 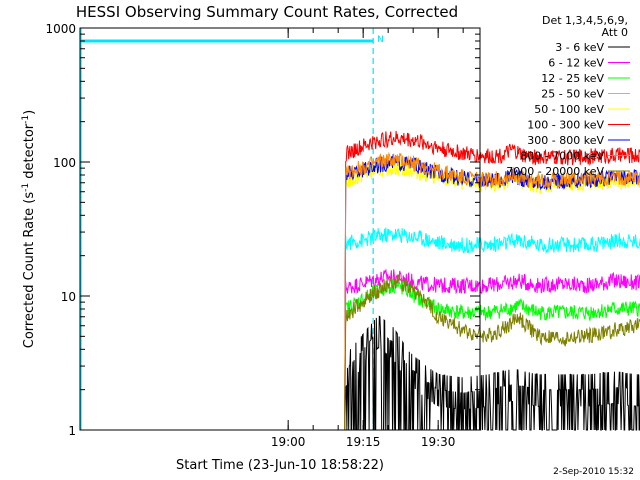 I want to click on x-axis-label: Start Time (23-Jun-10 18:58:22), so click(x=280, y=465).